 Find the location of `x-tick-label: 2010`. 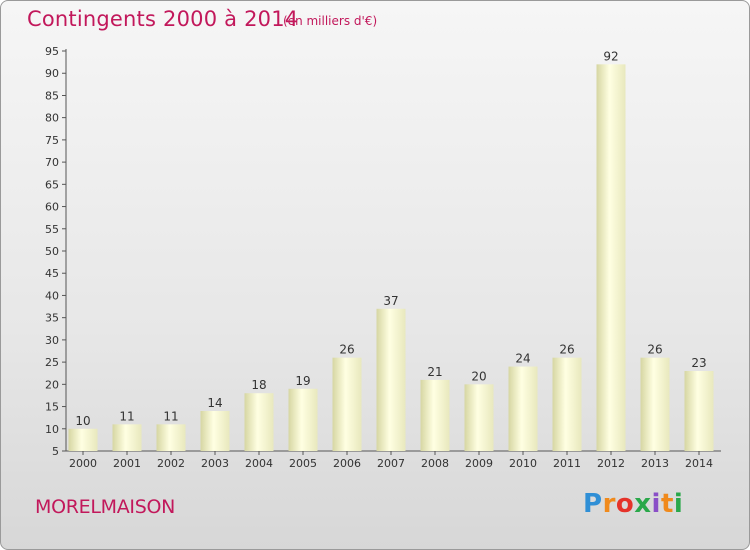

x-tick-label: 2010 is located at coordinates (523, 463).